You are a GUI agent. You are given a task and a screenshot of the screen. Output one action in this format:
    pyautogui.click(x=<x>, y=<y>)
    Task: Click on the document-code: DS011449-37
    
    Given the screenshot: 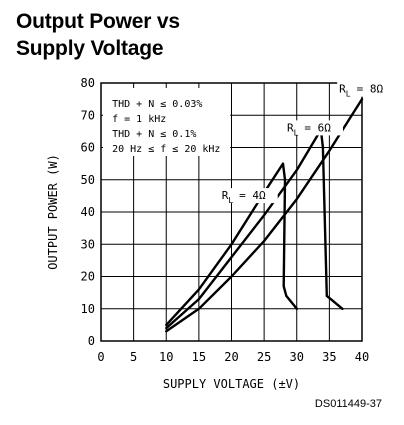 What is the action you would take?
    pyautogui.click(x=348, y=404)
    